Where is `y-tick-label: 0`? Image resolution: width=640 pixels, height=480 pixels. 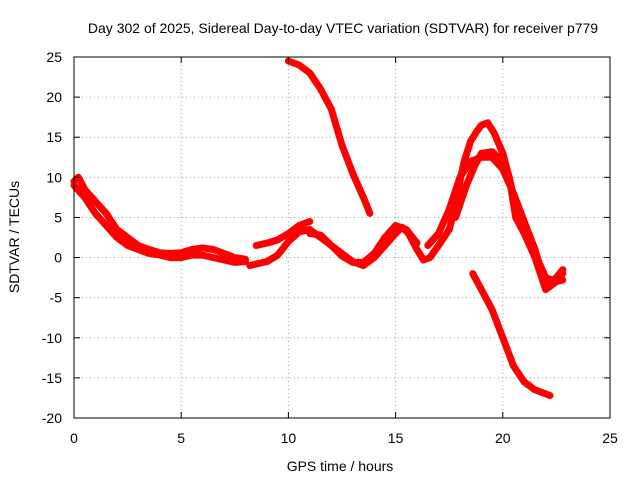 y-tick-label: 0 is located at coordinates (58, 258).